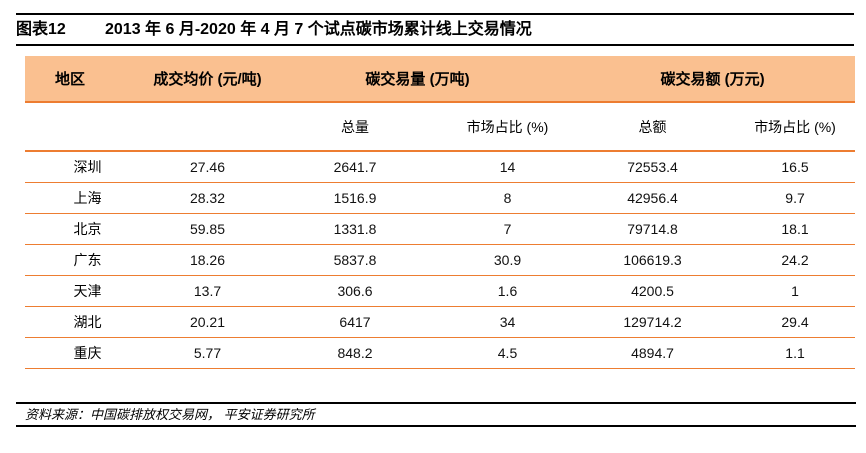  I want to click on table-cell: 28.32, so click(207, 198).